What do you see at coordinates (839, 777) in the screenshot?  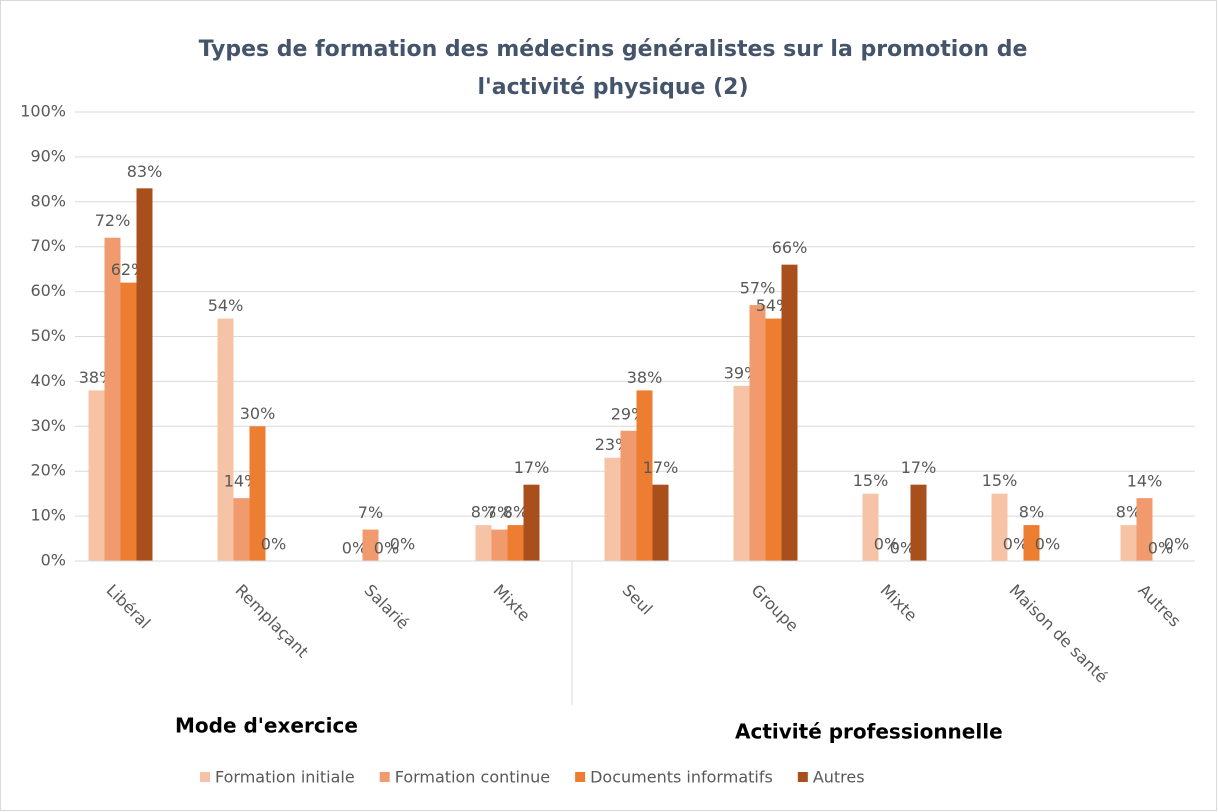 I see `legend-label: Autres` at bounding box center [839, 777].